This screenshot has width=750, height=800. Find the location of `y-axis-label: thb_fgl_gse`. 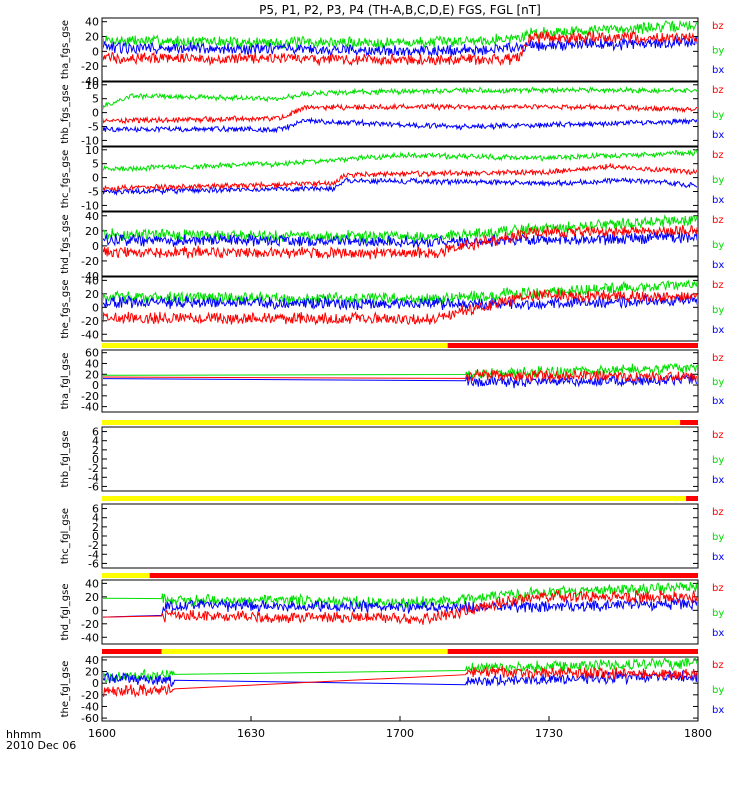

y-axis-label: thb_fgl_gse is located at coordinates (65, 459).